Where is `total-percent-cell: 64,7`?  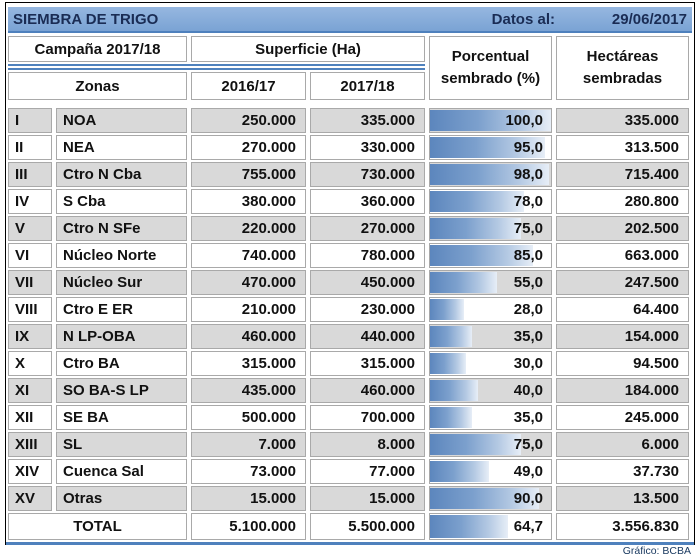 total-percent-cell: 64,7 is located at coordinates (490, 526).